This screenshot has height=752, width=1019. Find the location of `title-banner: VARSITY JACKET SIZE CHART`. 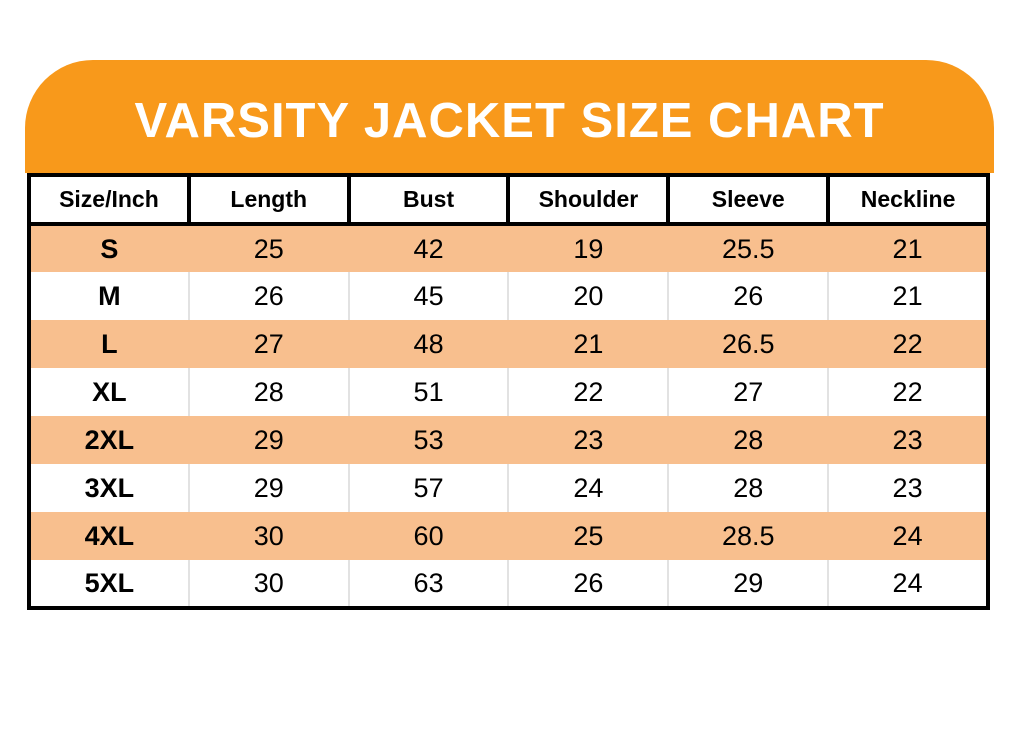

title-banner: VARSITY JACKET SIZE CHART is located at coordinates (509, 116).